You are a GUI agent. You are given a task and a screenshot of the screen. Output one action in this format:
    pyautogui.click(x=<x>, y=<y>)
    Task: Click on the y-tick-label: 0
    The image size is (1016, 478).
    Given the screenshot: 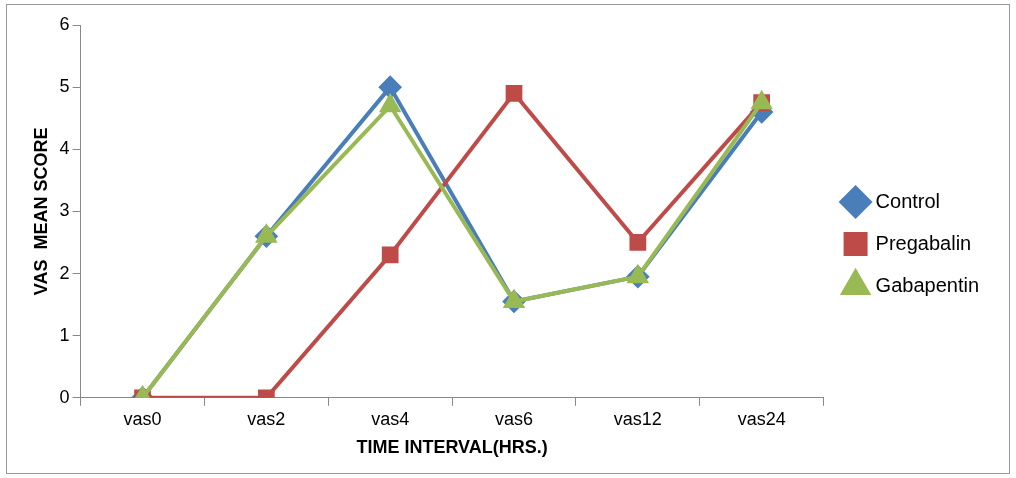 What is the action you would take?
    pyautogui.click(x=64, y=396)
    